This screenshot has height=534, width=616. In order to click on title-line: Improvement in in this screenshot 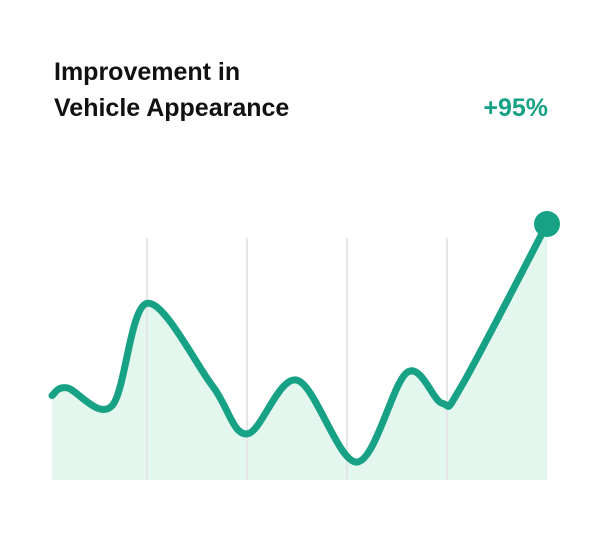, I will do `click(147, 72)`.